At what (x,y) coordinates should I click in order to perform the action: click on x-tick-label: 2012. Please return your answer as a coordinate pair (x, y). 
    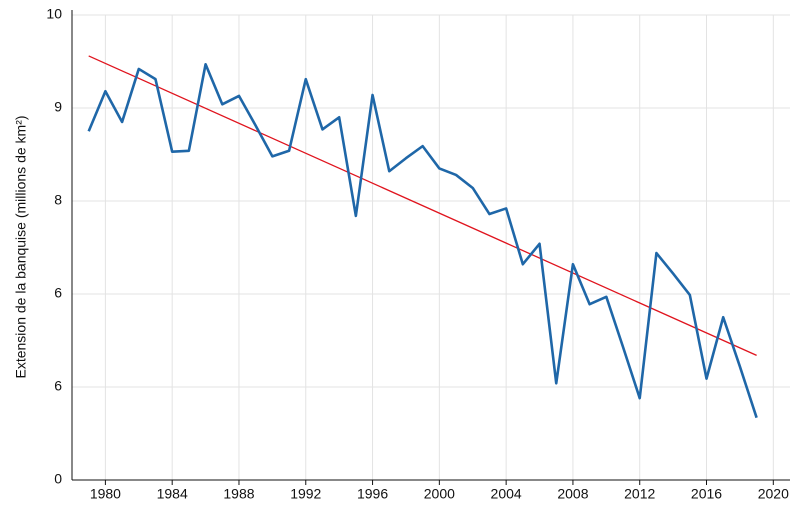
    Looking at the image, I should click on (639, 494).